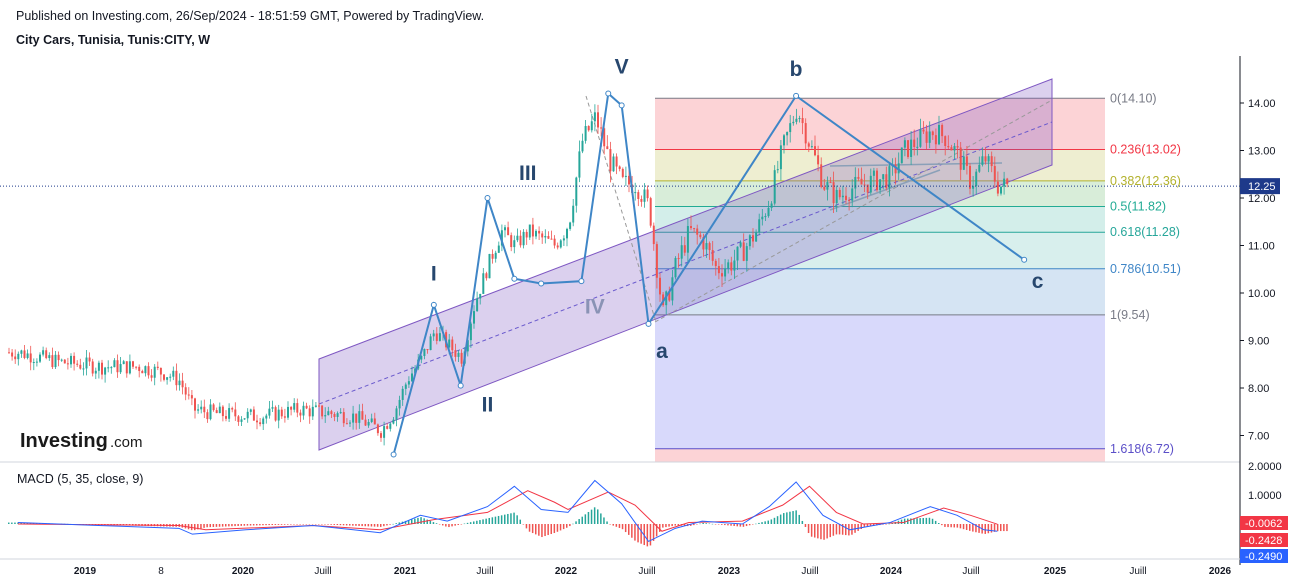 This screenshot has width=1296, height=582. What do you see at coordinates (729, 571) in the screenshot?
I see `x-tick-label: 2023` at bounding box center [729, 571].